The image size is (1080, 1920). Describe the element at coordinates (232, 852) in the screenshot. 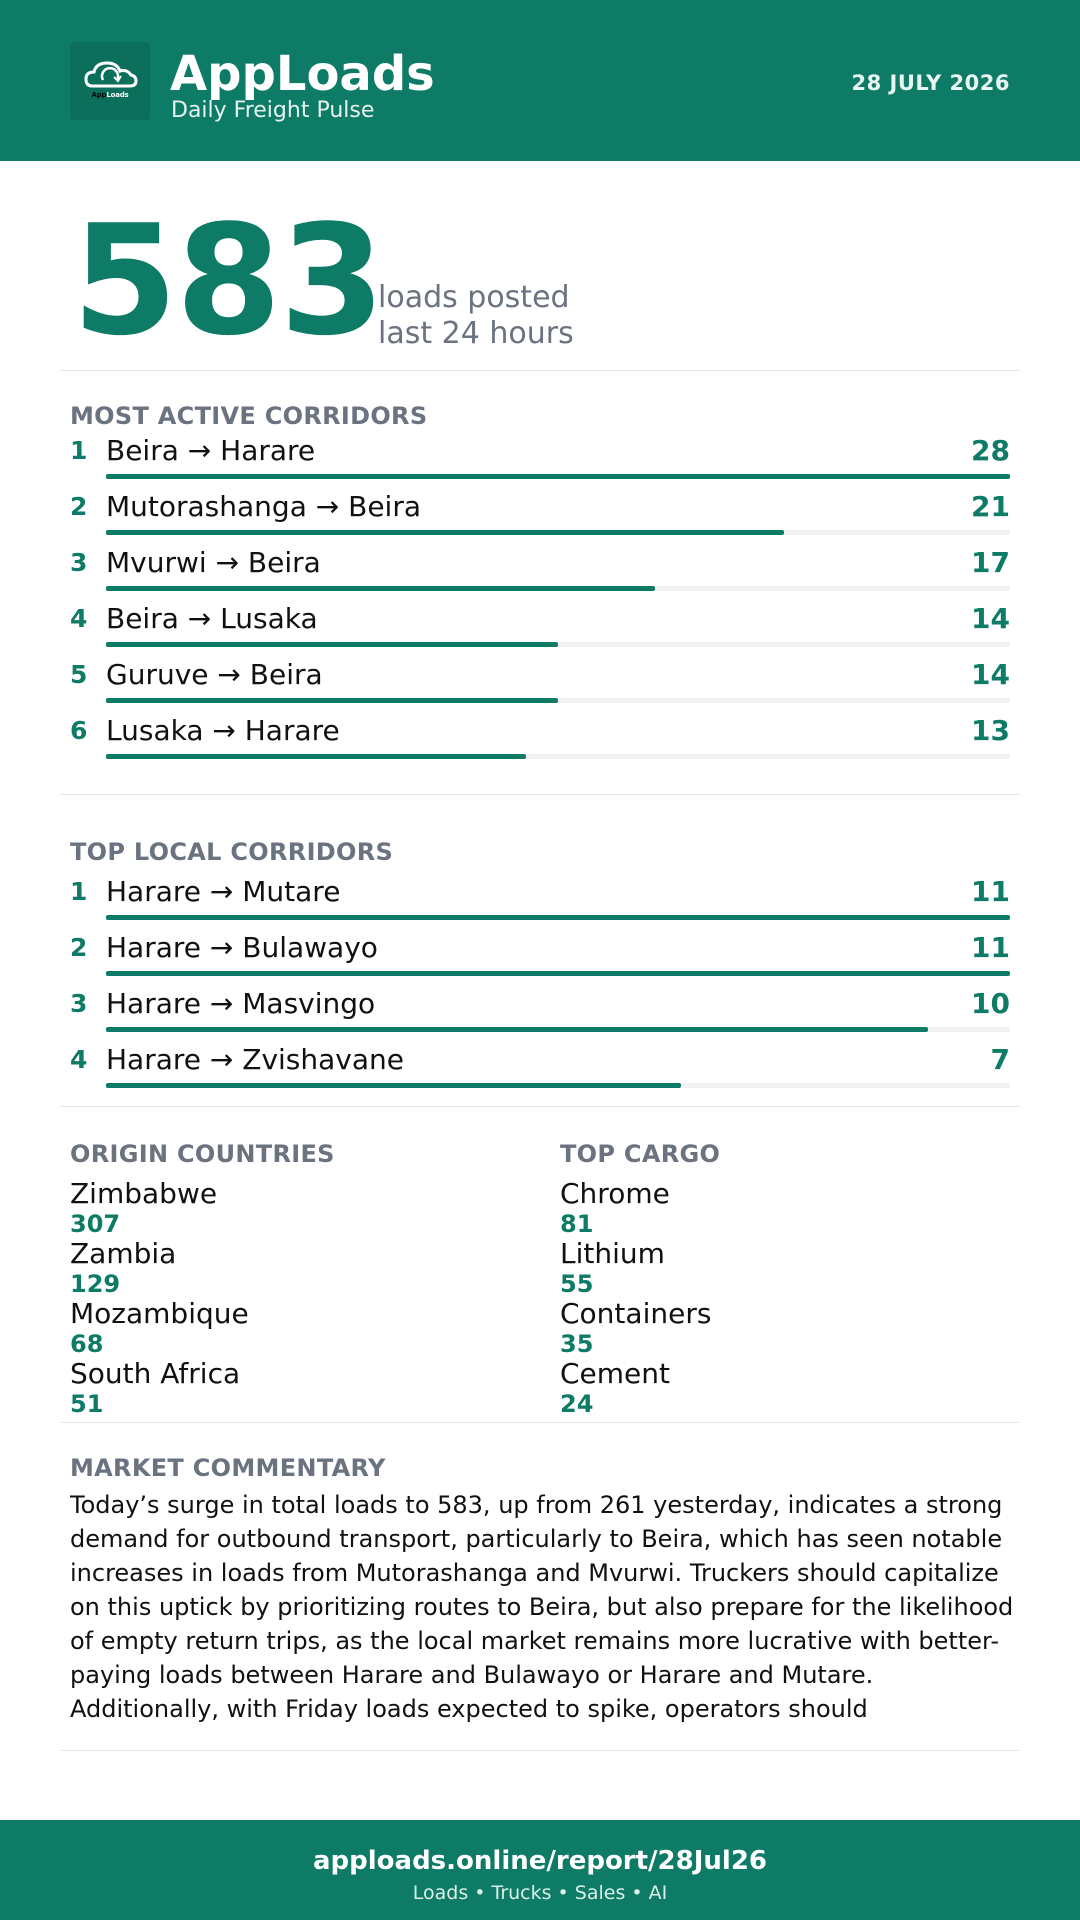

I see `top-local-title: TOP LOCAL CORRIDORS` at that location.